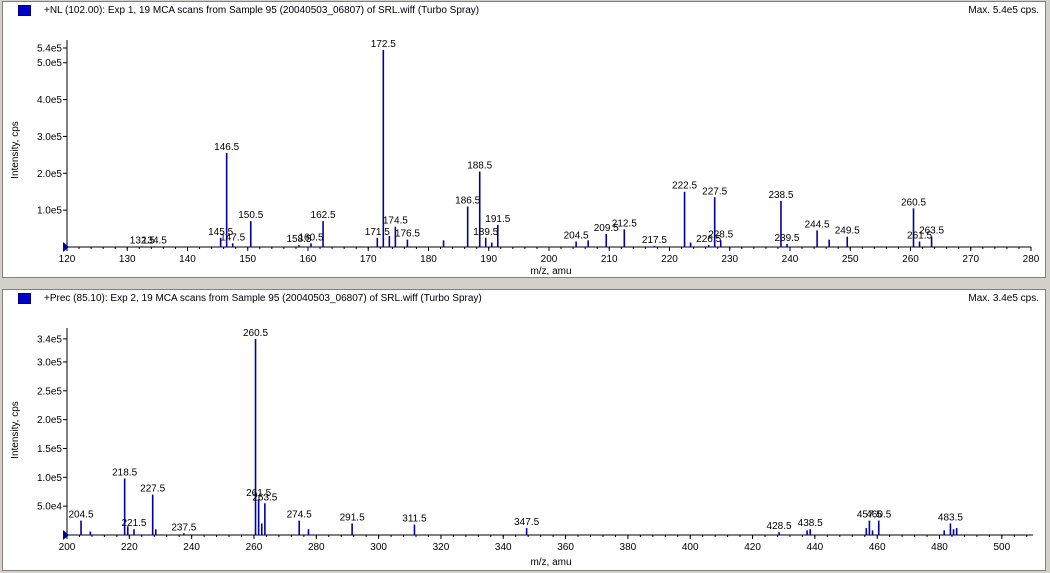  Describe the element at coordinates (133, 523) in the screenshot. I see `peak-label: 221.5` at that location.